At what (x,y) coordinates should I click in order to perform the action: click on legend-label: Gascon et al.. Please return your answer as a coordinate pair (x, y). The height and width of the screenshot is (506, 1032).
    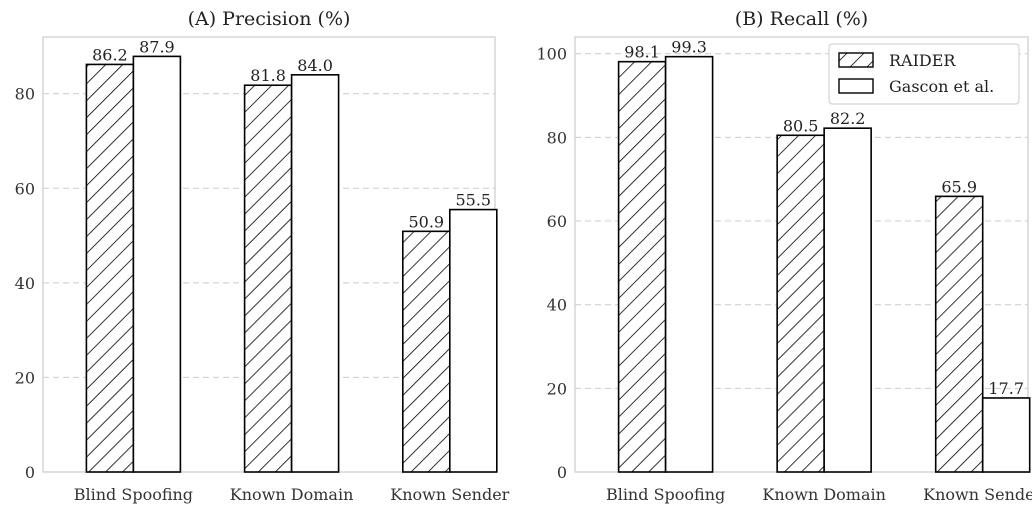
    Looking at the image, I should click on (941, 86).